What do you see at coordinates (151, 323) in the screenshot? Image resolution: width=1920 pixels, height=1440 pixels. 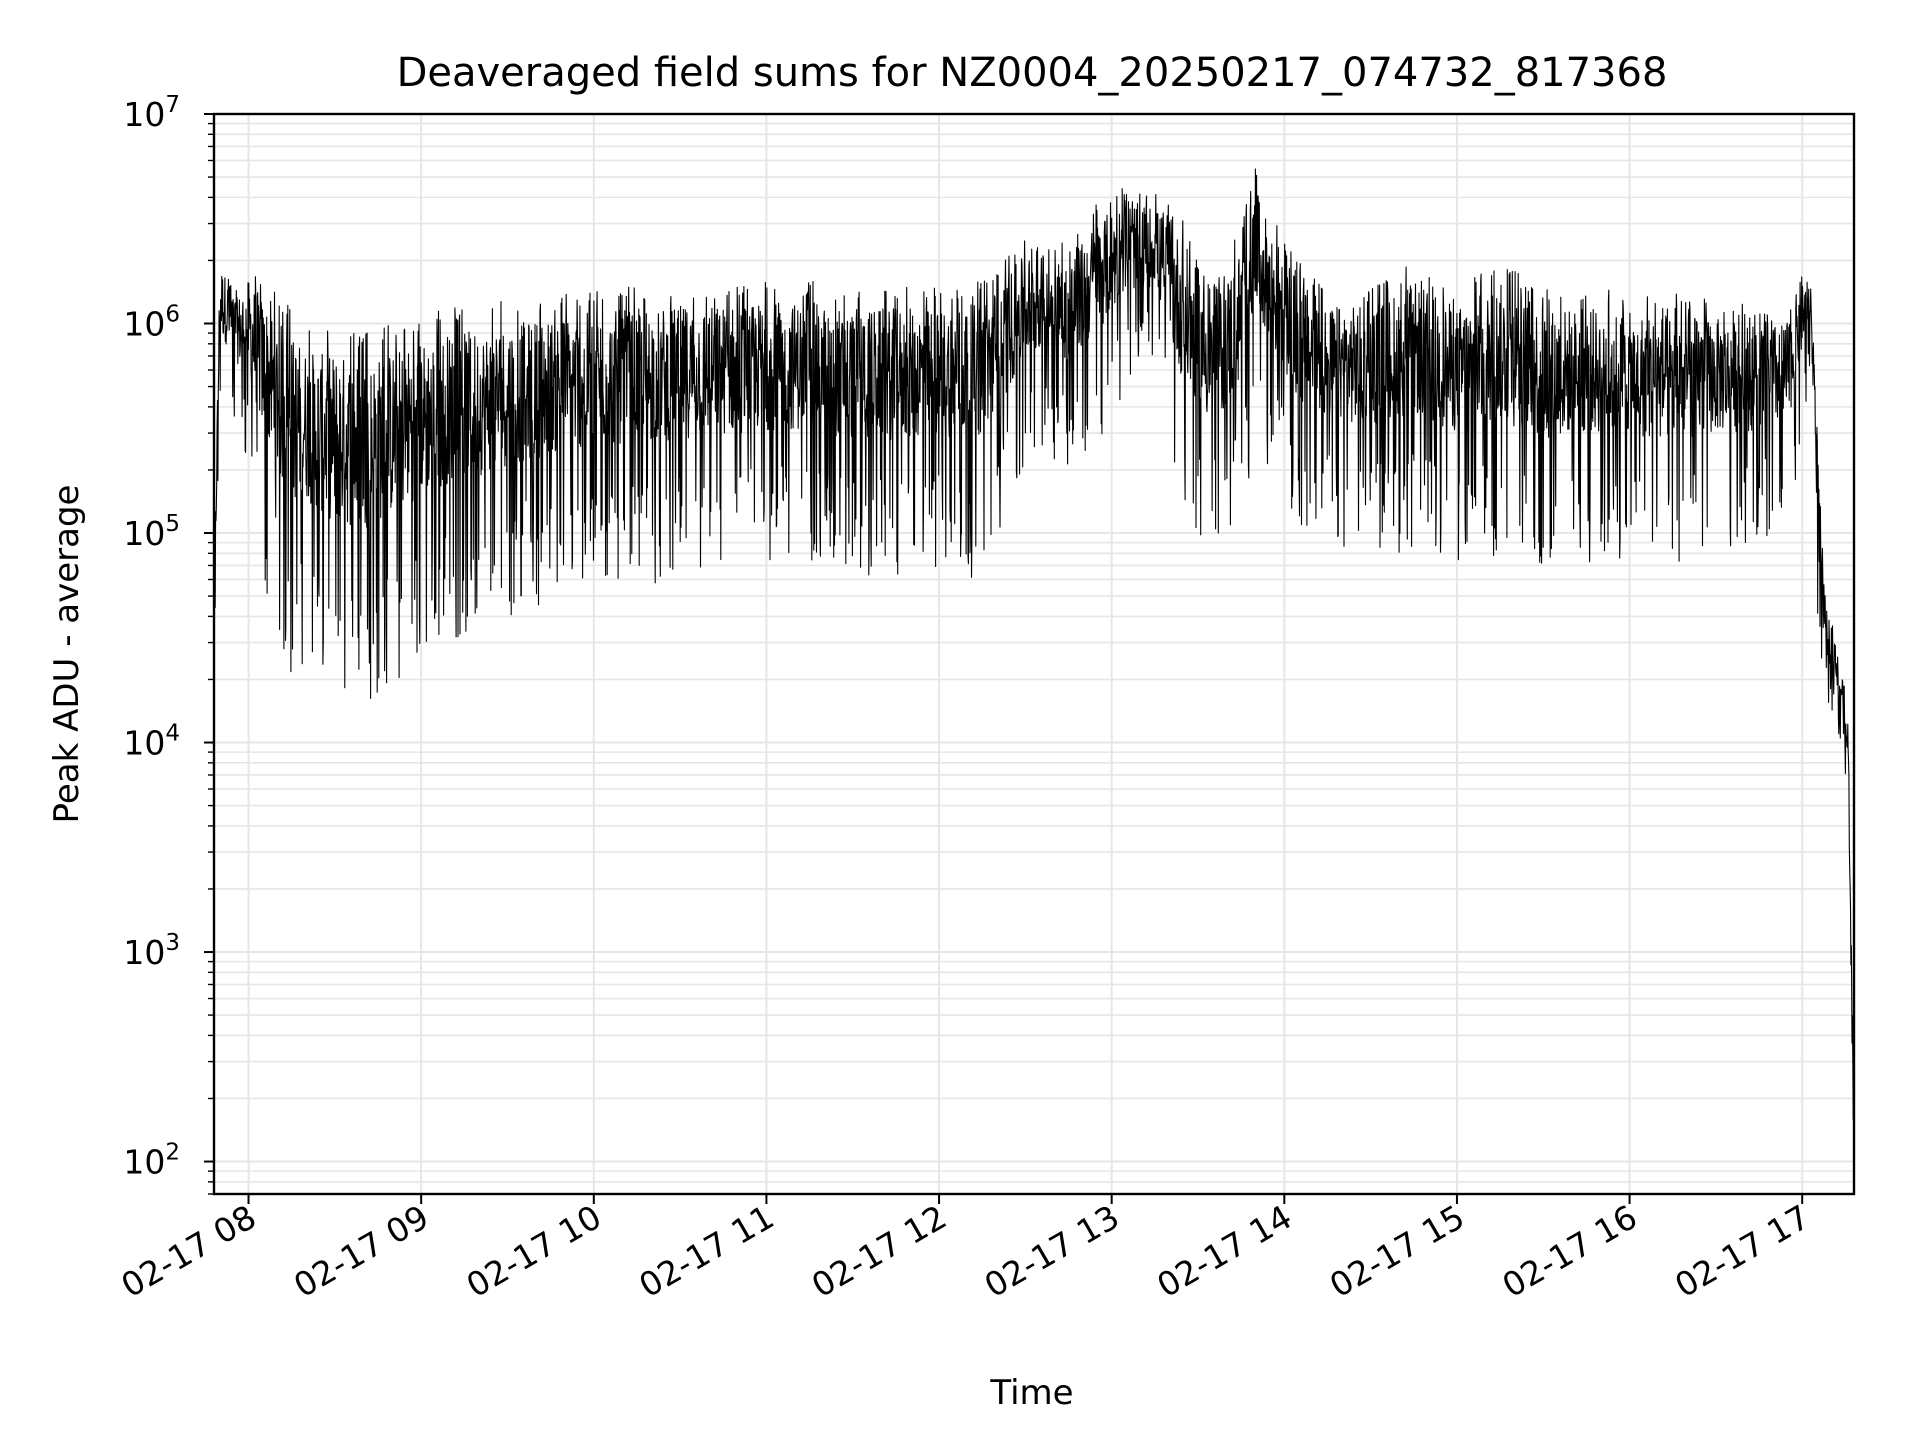 I see `y-tick-label: 106` at bounding box center [151, 323].